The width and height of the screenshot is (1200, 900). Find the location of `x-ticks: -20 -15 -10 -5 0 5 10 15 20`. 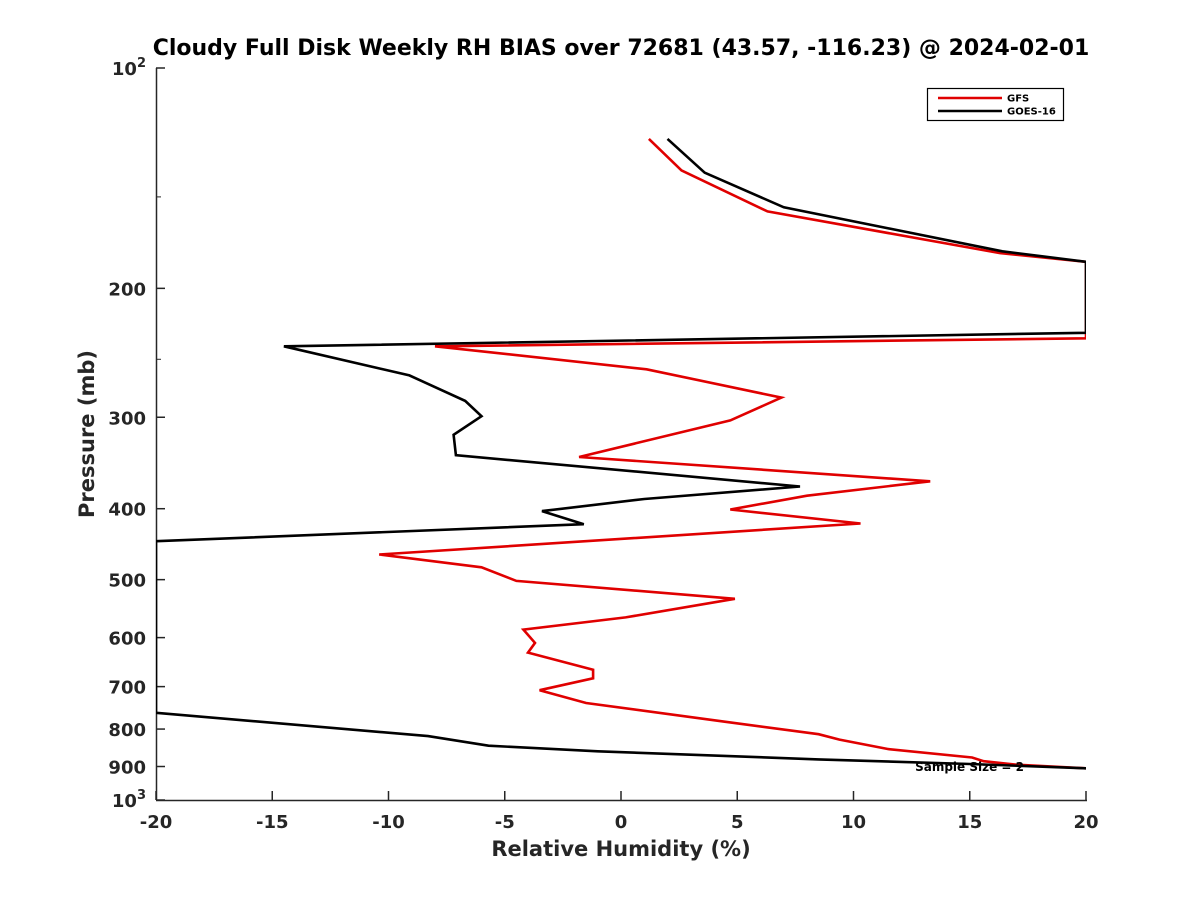

x-ticks: -20 -15 -10 -5 0 5 10 15 20 is located at coordinates (619, 812).